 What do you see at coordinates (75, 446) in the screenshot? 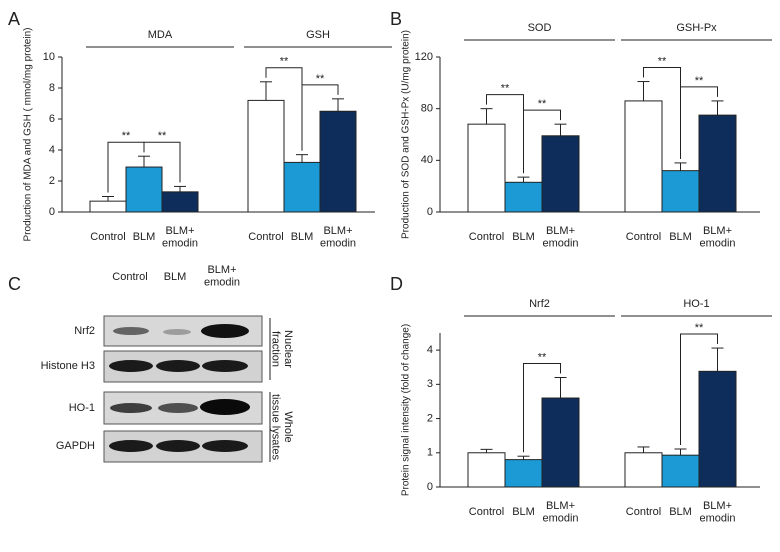
I see `row-label: GAPDH` at bounding box center [75, 446].